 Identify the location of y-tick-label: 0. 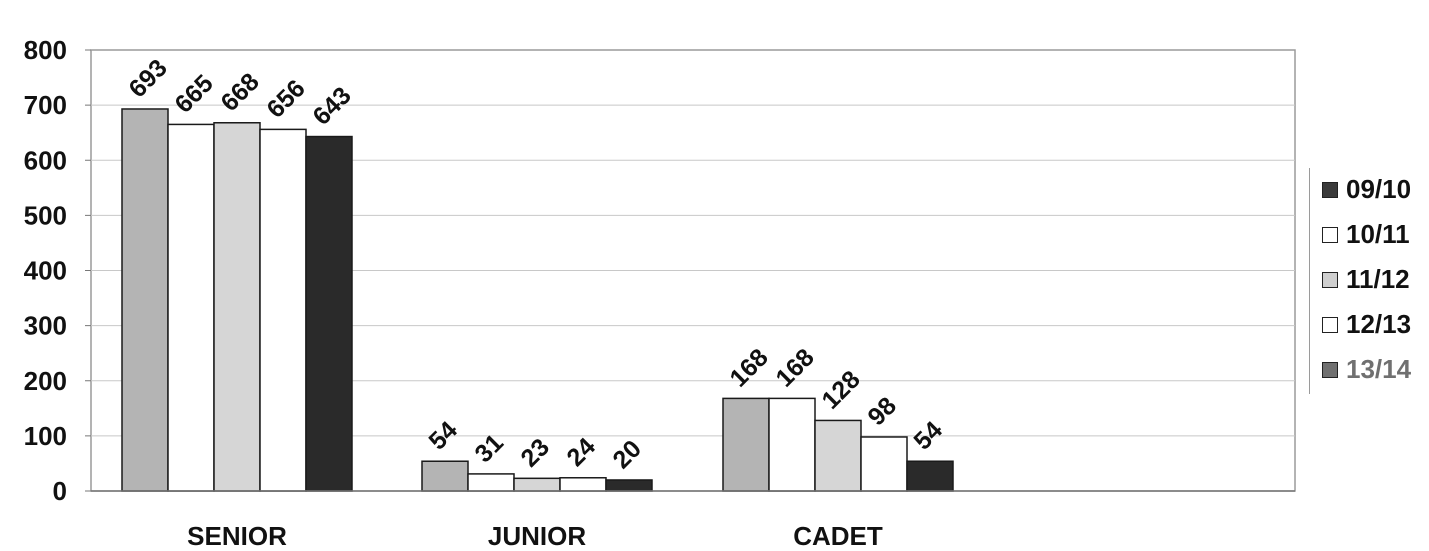
(60, 491).